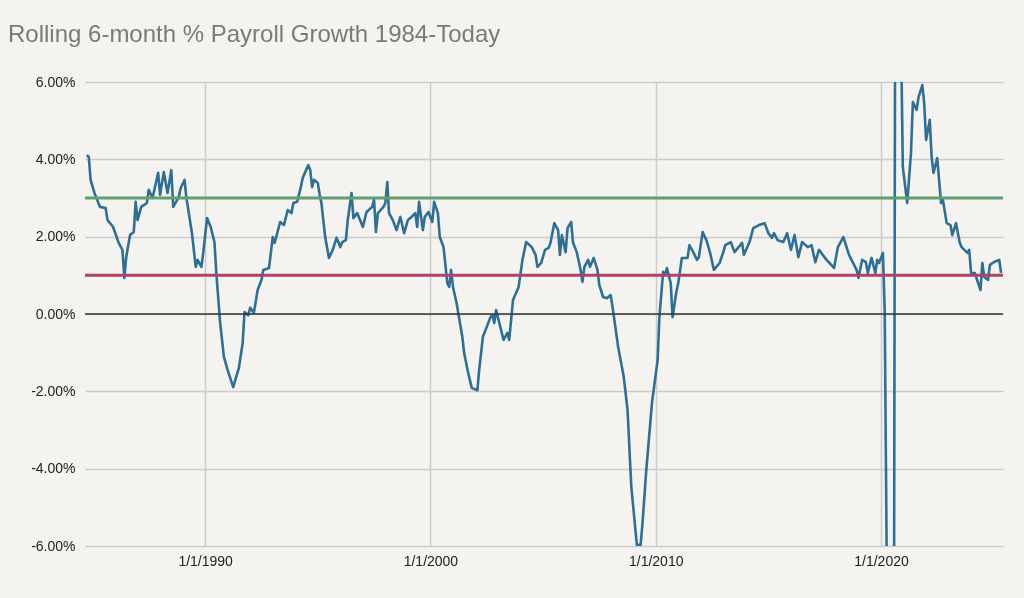 This screenshot has width=1024, height=598. What do you see at coordinates (881, 560) in the screenshot?
I see `x-tick-label: 1/1/2020` at bounding box center [881, 560].